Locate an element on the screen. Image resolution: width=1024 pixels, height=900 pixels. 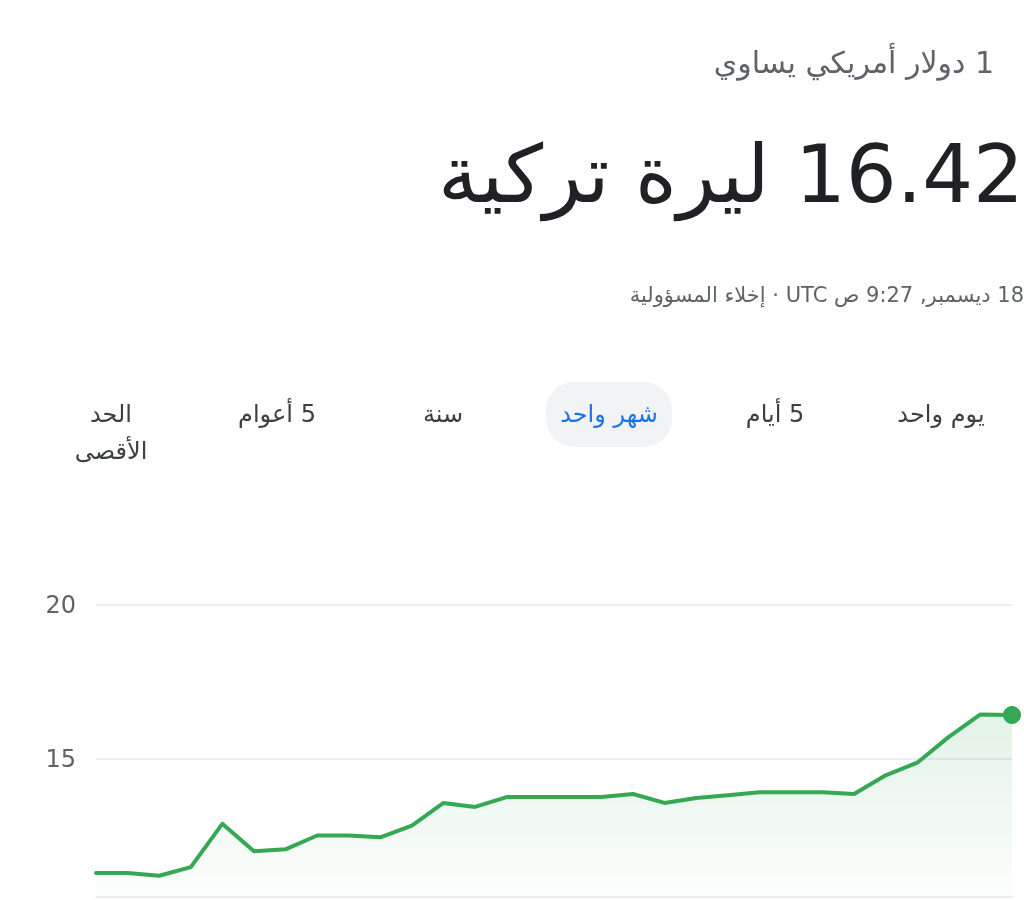
text: 18 ديسمبر, 9:27 ص UTC · إخلاء المسؤولية is located at coordinates (826, 295).